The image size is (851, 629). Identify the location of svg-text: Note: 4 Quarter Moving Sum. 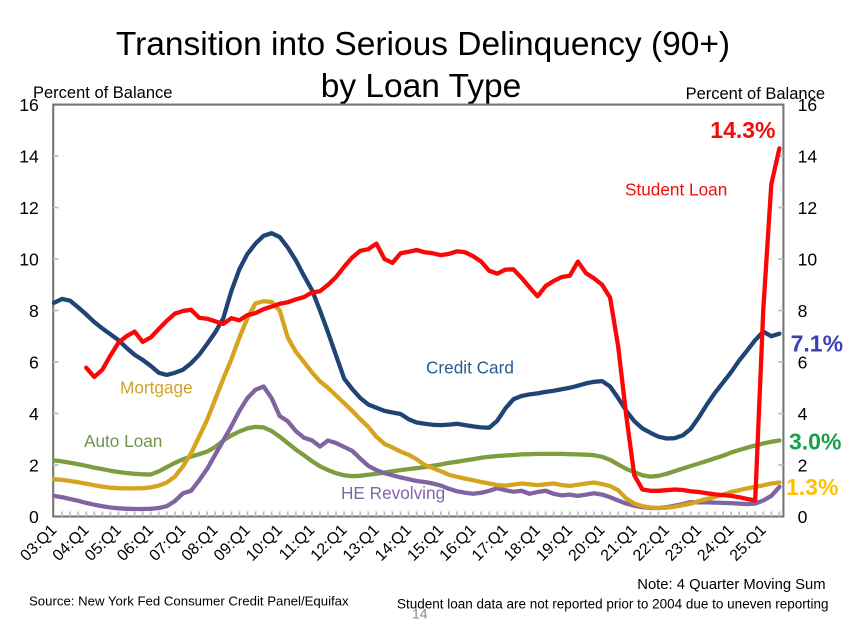
(731, 585).